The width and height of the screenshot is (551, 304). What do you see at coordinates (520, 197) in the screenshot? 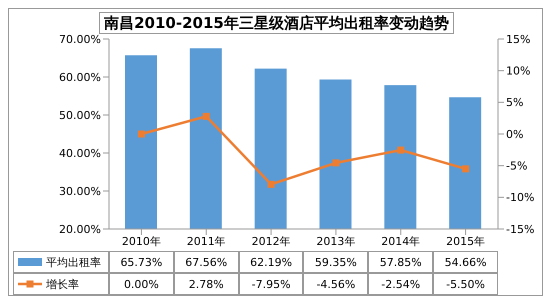
I see `y2-tick-label: -10%` at bounding box center [520, 197].